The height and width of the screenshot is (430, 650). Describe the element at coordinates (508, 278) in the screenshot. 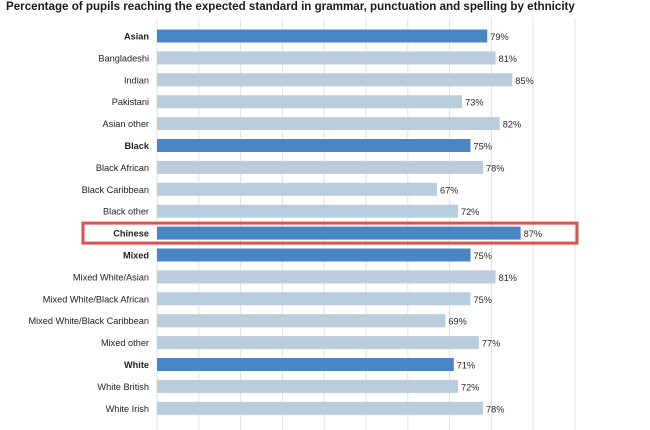

I see `value-label-mixed-white-asian: 81%` at that location.